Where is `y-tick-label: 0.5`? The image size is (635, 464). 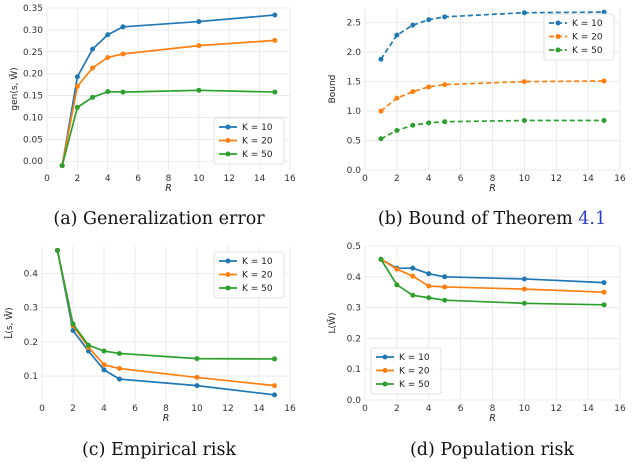 y-tick-label: 0.5 is located at coordinates (354, 142).